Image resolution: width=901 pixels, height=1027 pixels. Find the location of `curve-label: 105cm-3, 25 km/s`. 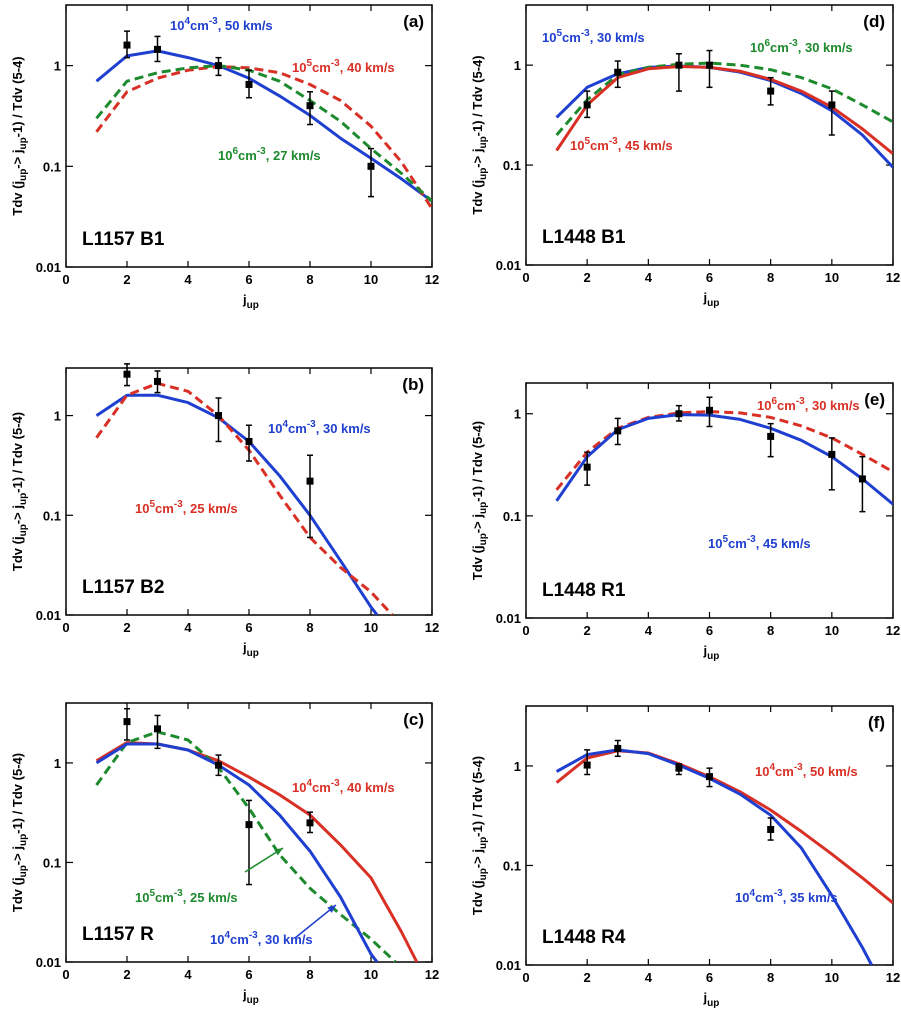

curve-label: 105cm-3, 25 km/s is located at coordinates (186, 507).